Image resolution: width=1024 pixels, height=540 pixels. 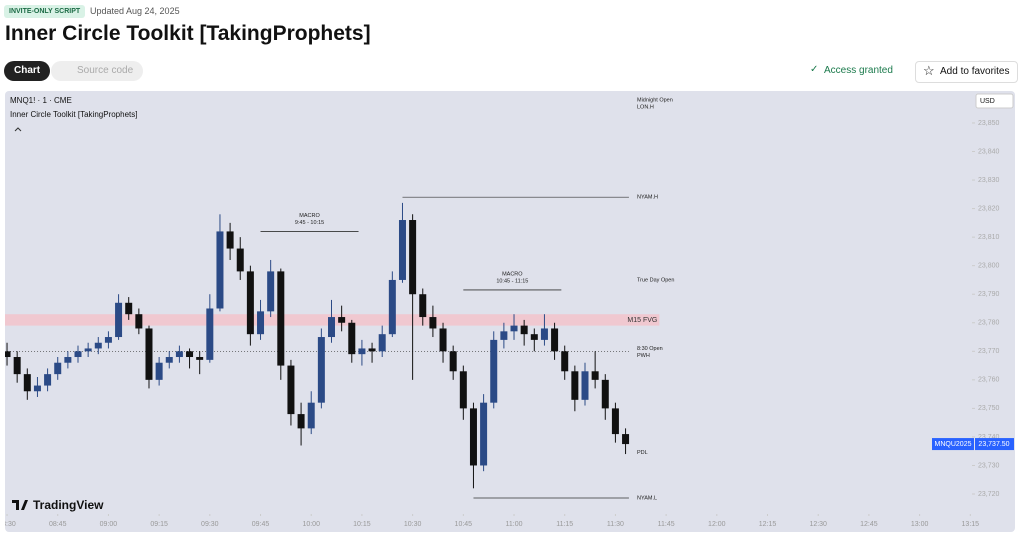 I want to click on y-tick-label: 23,720, so click(x=989, y=494).